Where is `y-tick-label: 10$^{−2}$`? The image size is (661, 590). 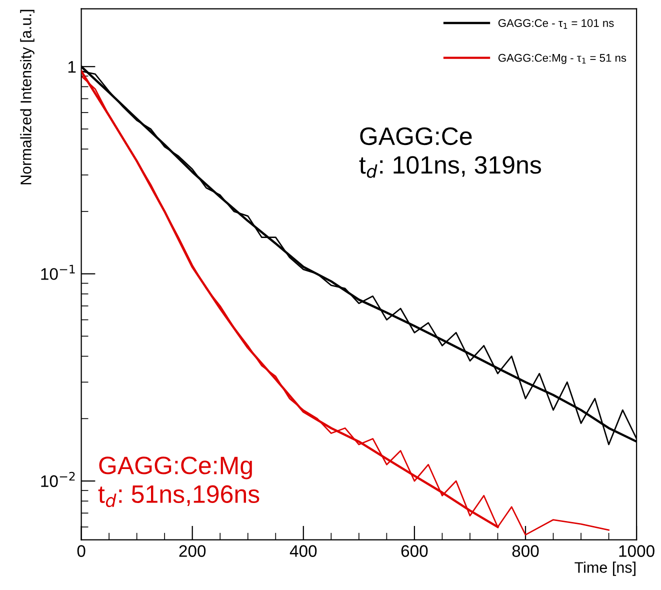
y-tick-label: 10$^{−2}$ is located at coordinates (58, 480).